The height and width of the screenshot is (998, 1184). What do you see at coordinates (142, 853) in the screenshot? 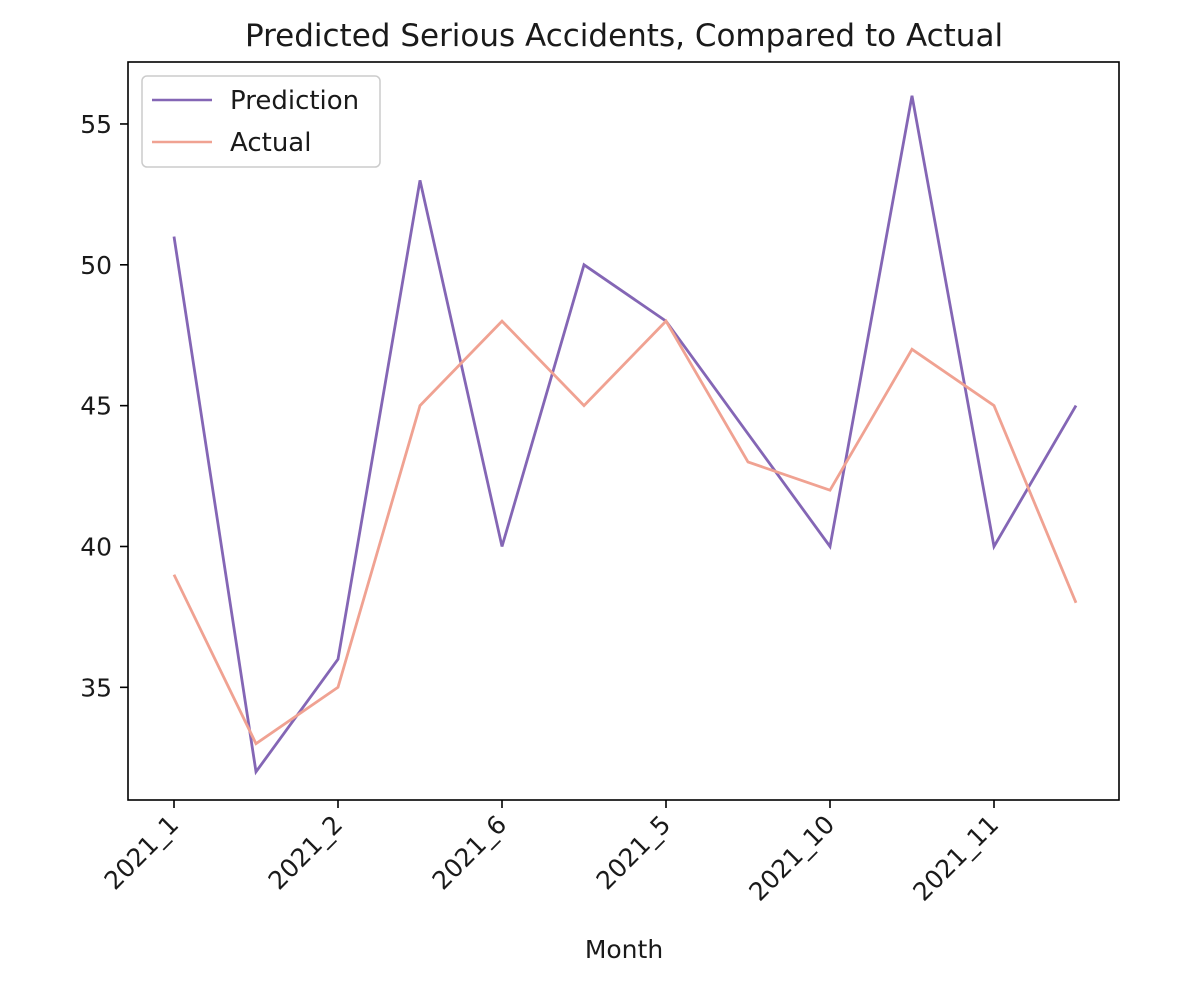
I see `x-tick-label: 2021_1` at bounding box center [142, 853].